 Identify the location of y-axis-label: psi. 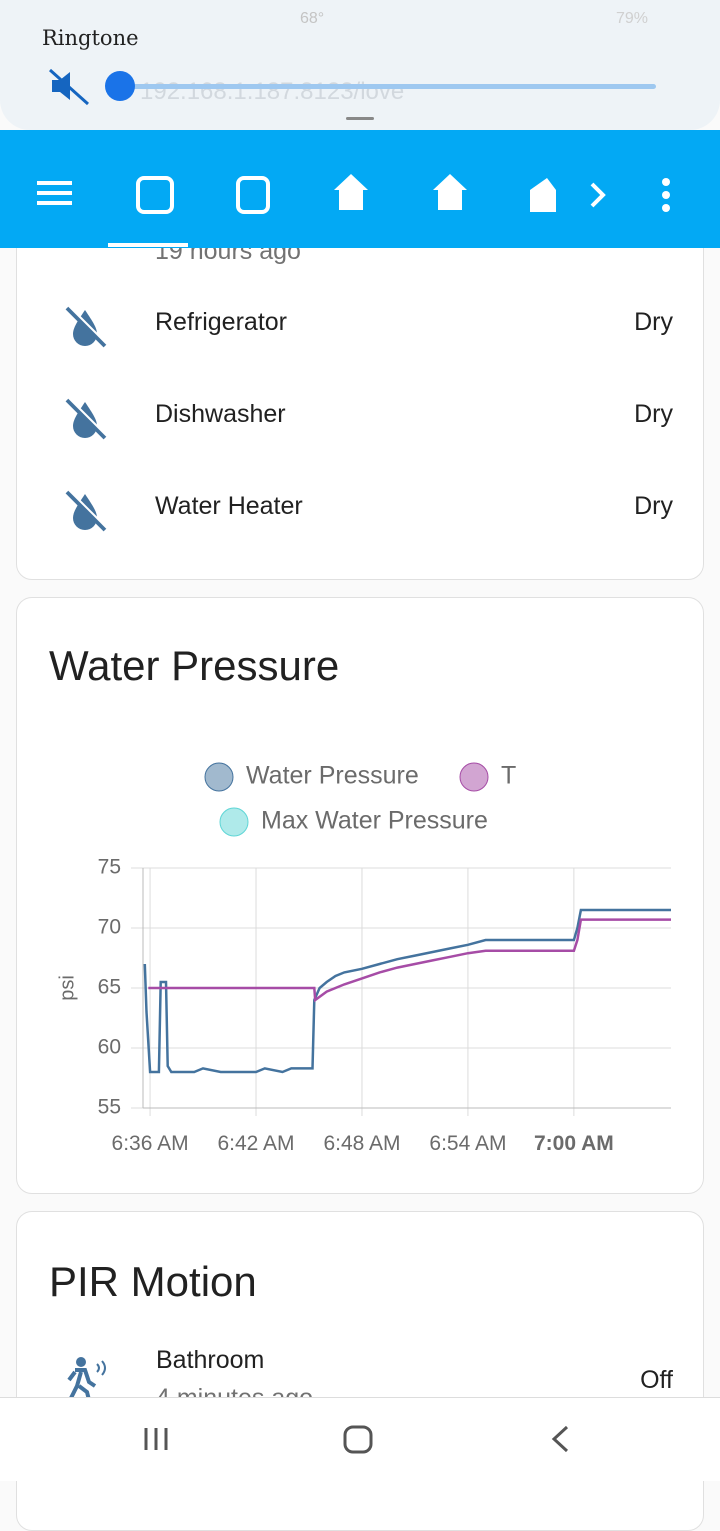
(67, 988).